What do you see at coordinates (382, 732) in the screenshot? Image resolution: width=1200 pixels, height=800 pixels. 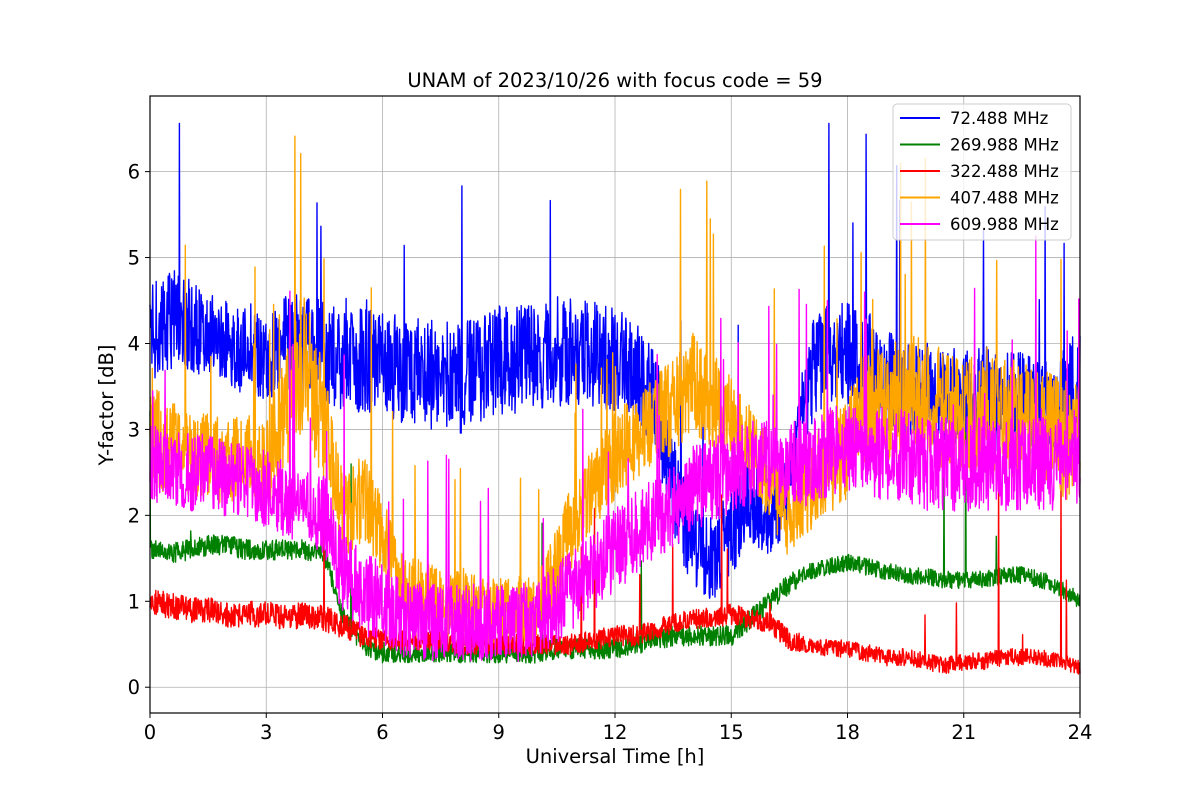 I see `x-tick-label: 6` at bounding box center [382, 732].